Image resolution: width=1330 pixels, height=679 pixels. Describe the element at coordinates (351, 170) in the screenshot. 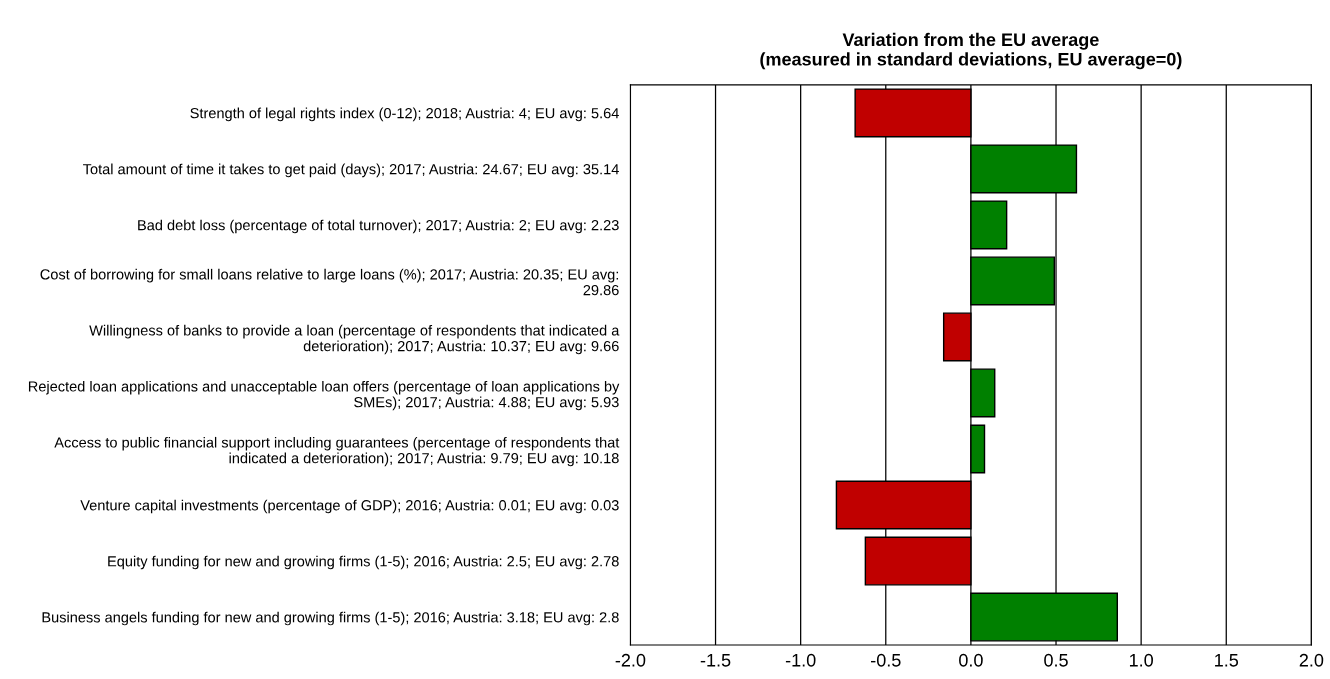

I see `y-tick-label: Total amount of time it takes to get paid (days); 2017; Austria: 24.67; EU avg: 35.14` at that location.